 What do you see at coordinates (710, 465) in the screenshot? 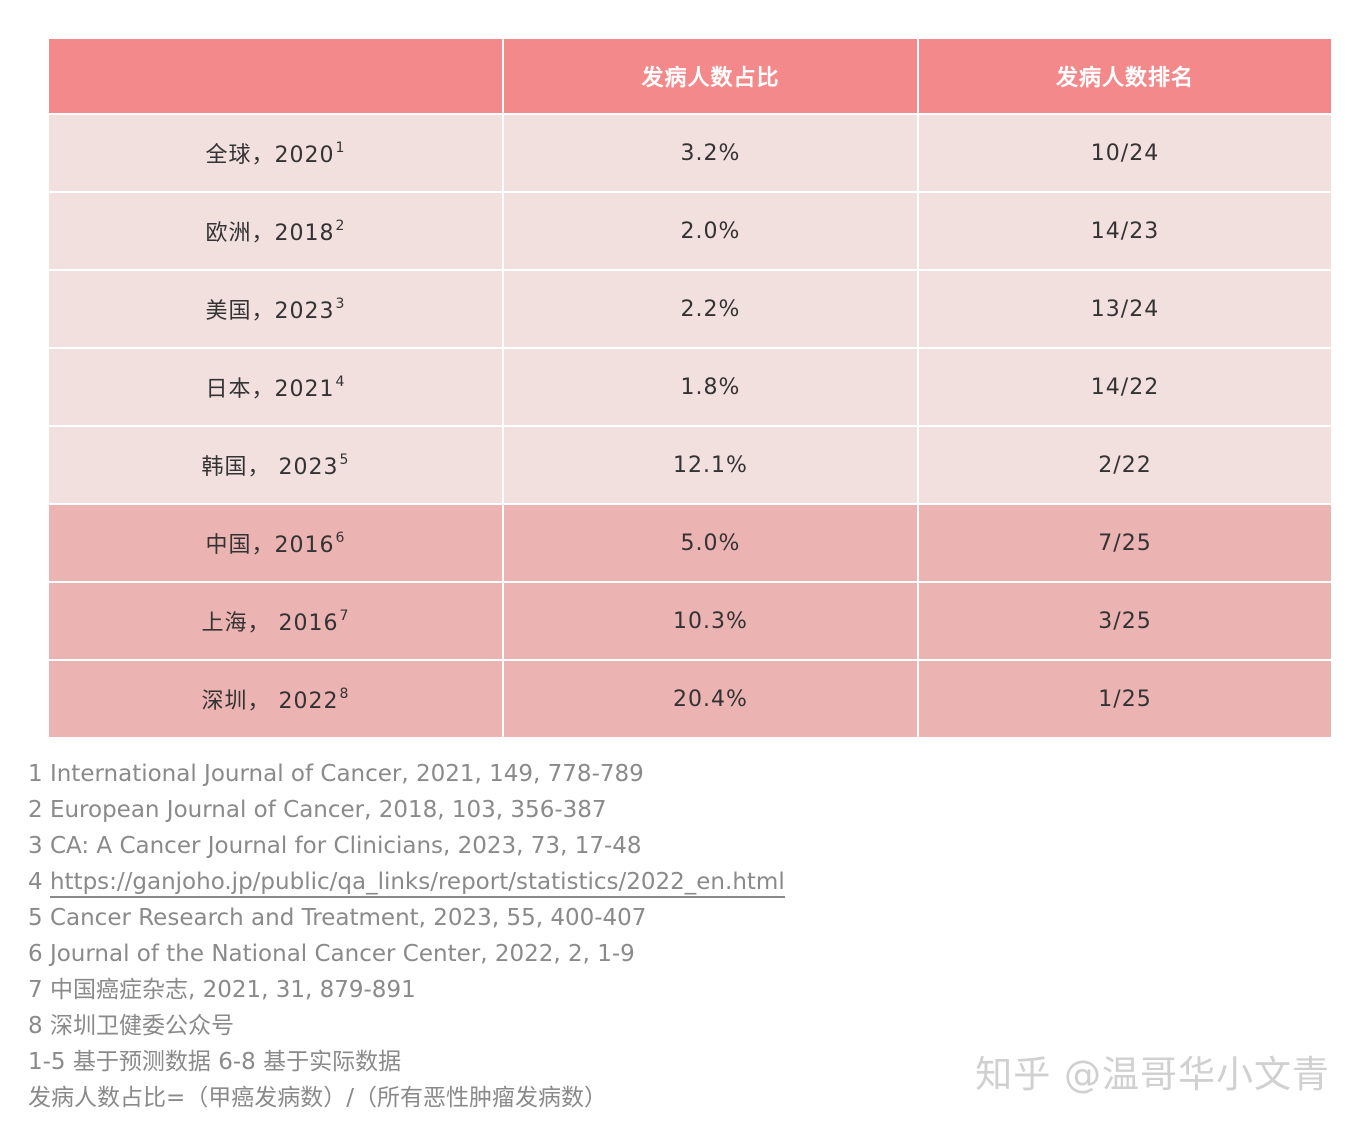
I see `share-cell: 12.1%` at bounding box center [710, 465].